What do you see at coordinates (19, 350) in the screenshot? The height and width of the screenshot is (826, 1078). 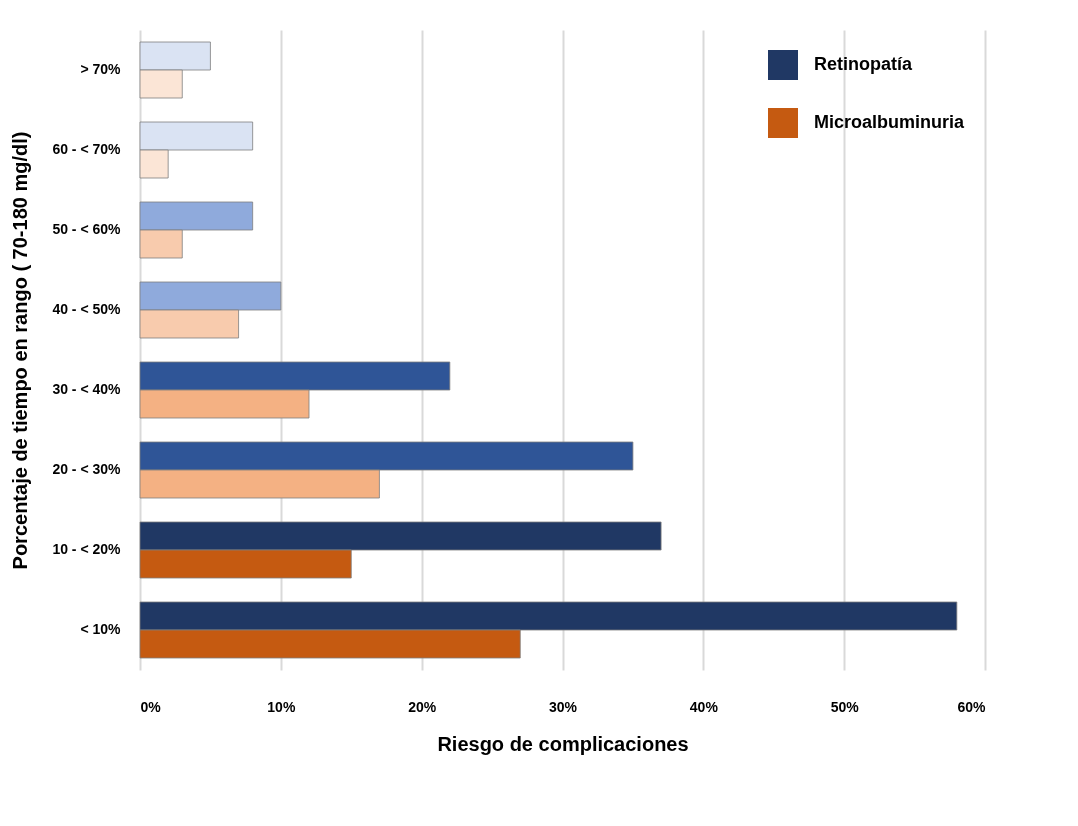 I see `y-axis-title: Porcentaje de tiempo en rango ( 70-180 mg/dl)` at bounding box center [19, 350].